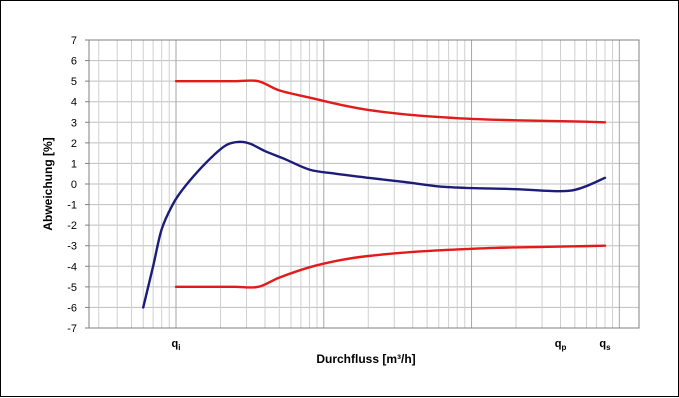 This screenshot has width=679, height=398. Describe the element at coordinates (74, 62) in the screenshot. I see `y-tick-label: 6` at that location.